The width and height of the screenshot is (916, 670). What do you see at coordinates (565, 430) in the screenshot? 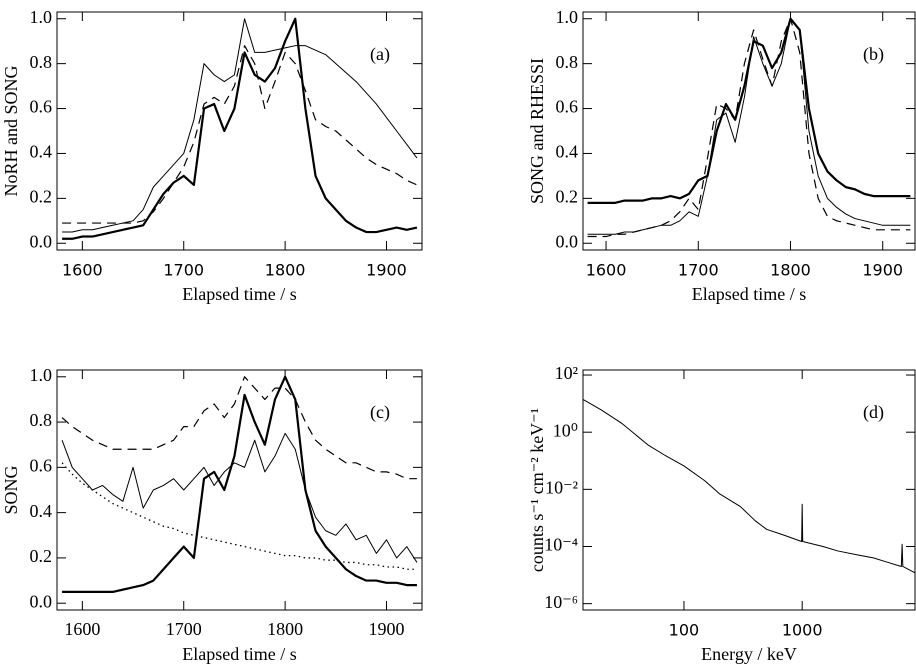
I see `y-tick-label: 10⁰` at bounding box center [565, 430].